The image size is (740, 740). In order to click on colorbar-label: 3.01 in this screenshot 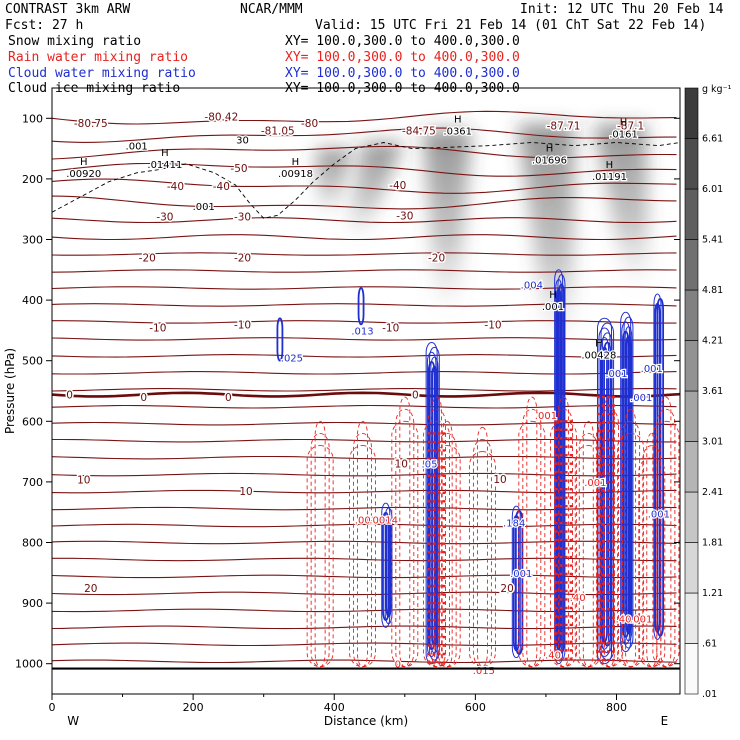, I will do `click(712, 442)`.